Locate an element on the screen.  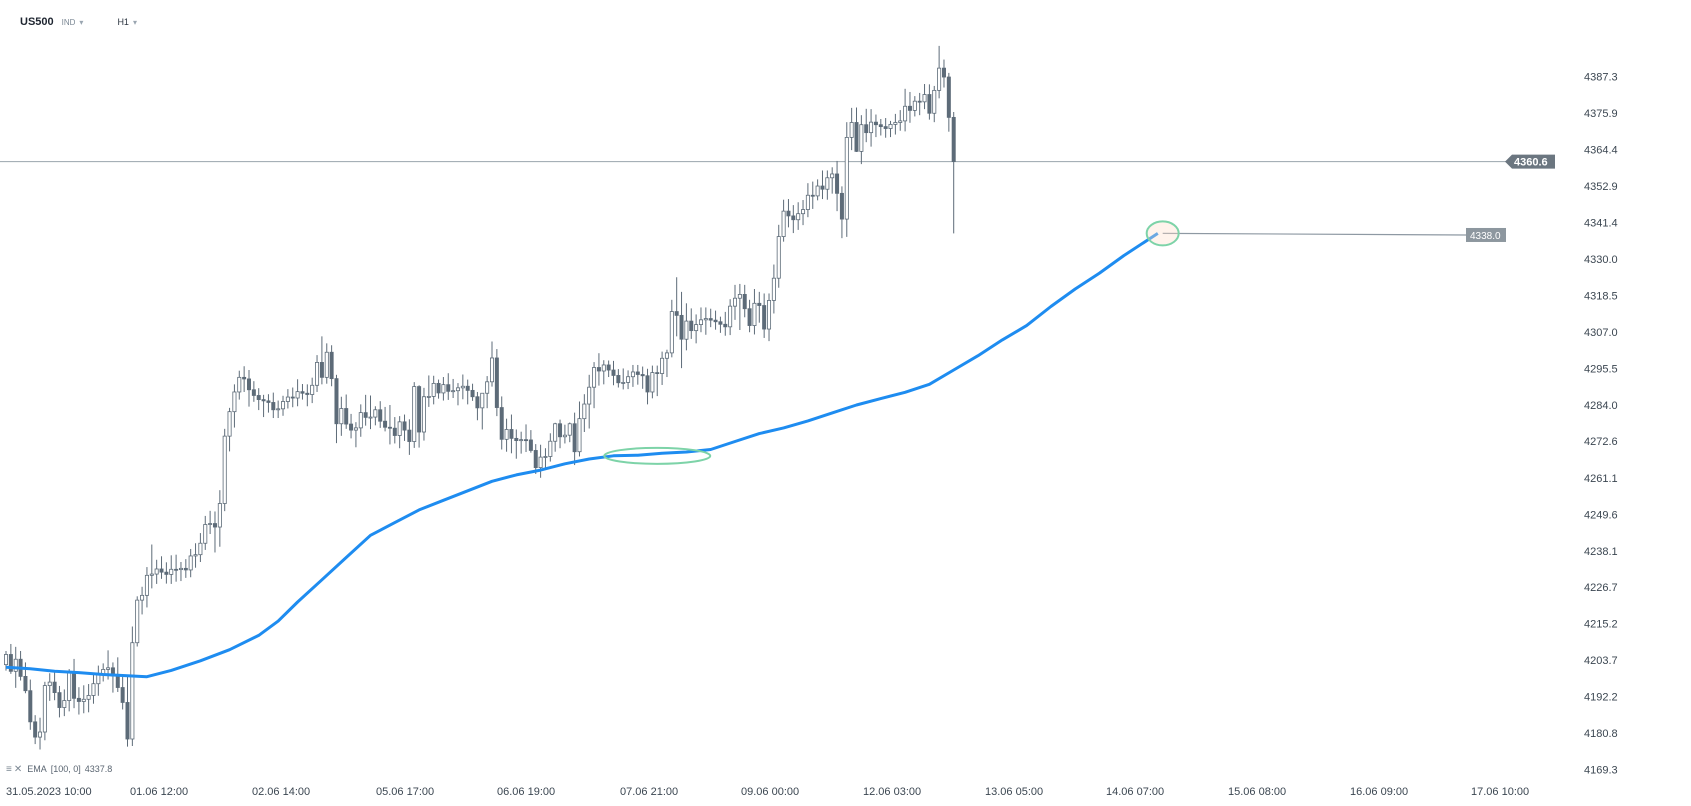
annotations is located at coordinates (891, 342).